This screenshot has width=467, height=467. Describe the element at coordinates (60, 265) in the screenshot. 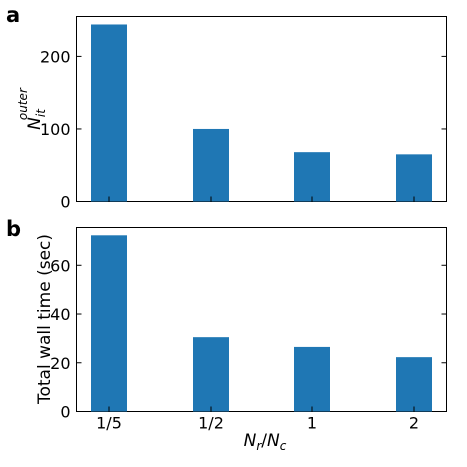

I see `y-tick-label-b-3: 60` at that location.